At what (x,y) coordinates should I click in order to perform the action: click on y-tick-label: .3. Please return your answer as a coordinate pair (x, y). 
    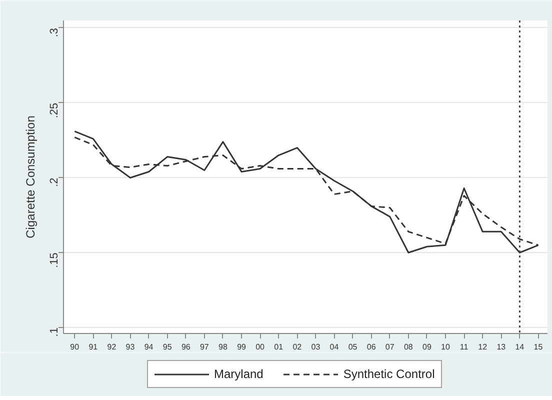
    Looking at the image, I should click on (54, 33).